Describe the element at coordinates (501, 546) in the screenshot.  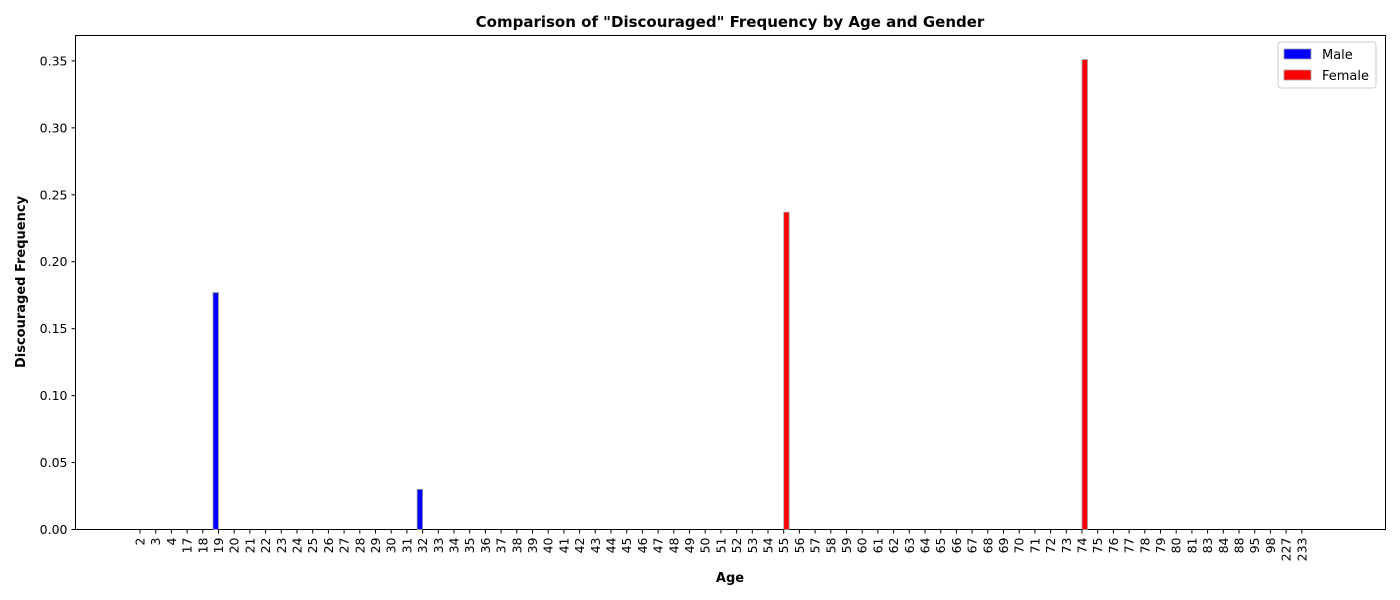
I see `x-tick-label: 37` at that location.